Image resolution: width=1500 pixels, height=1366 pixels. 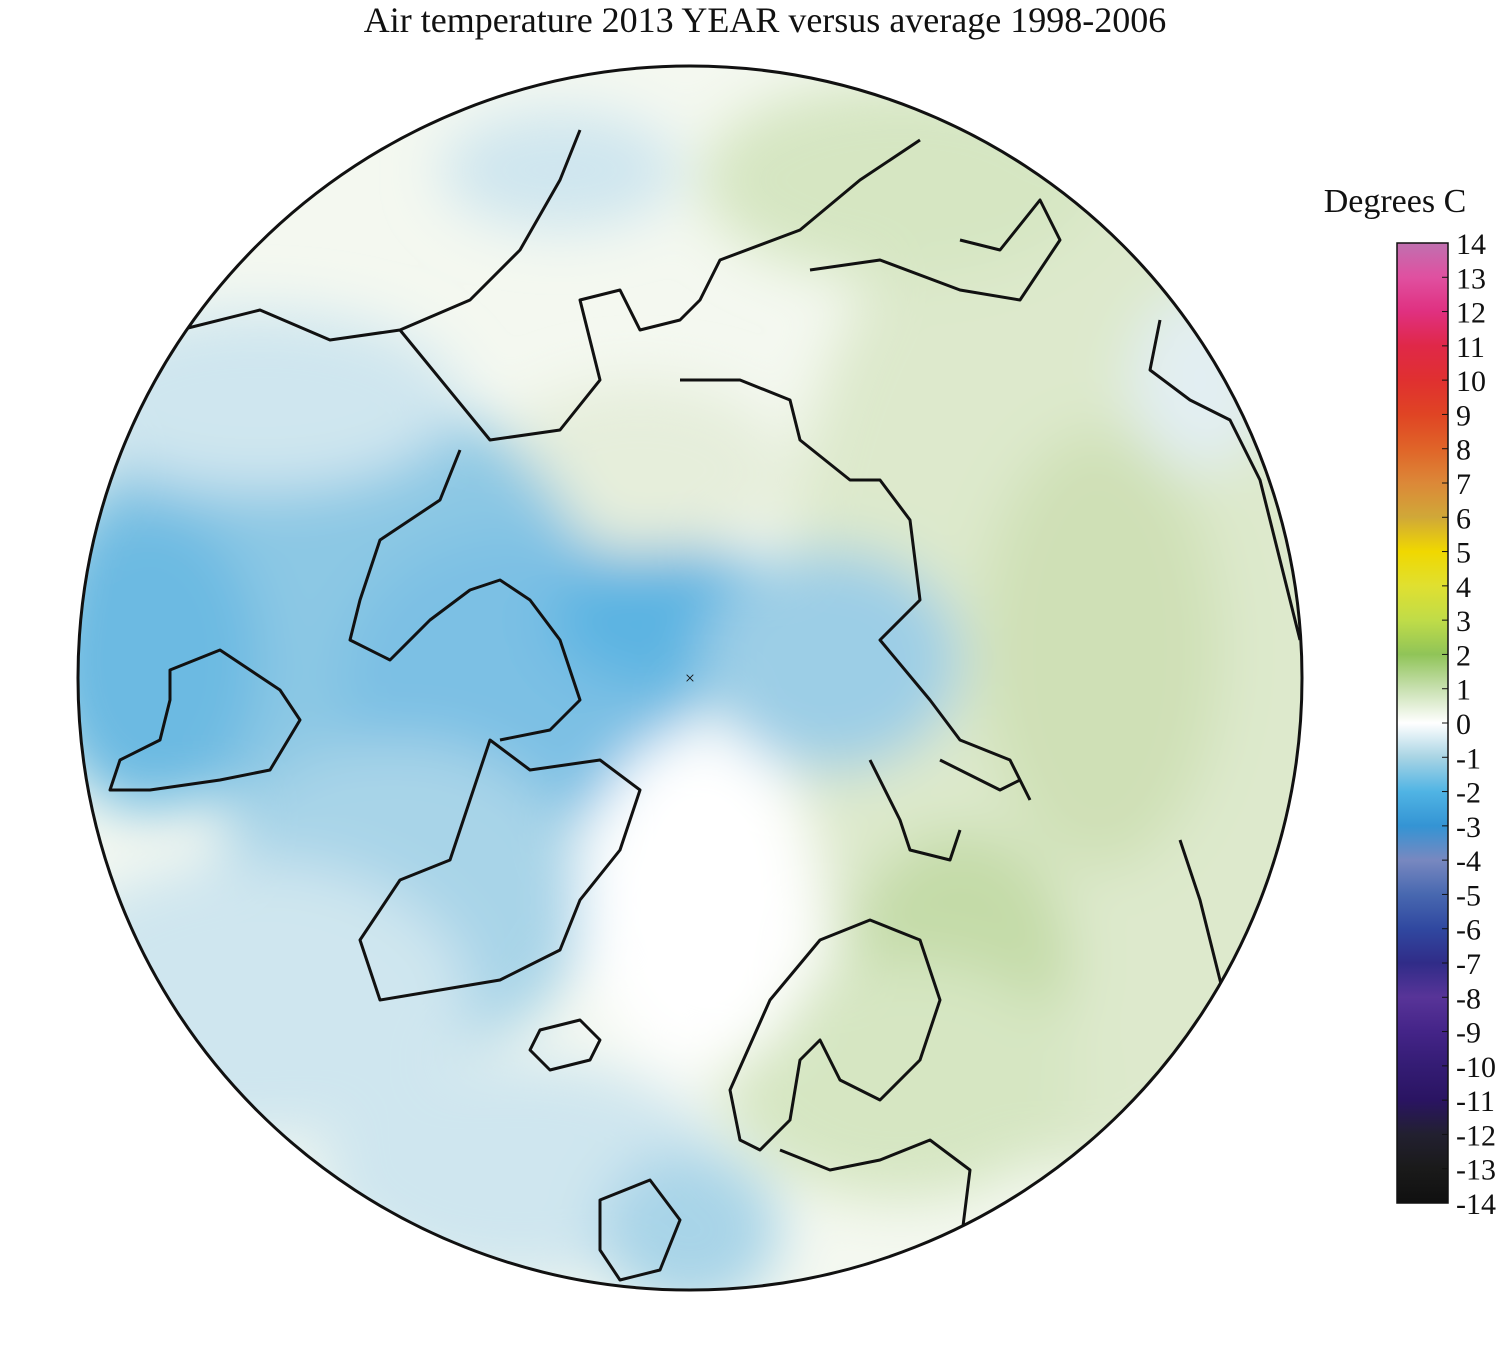 I want to click on colorbar-tick-label: -2, so click(x=1468, y=793).